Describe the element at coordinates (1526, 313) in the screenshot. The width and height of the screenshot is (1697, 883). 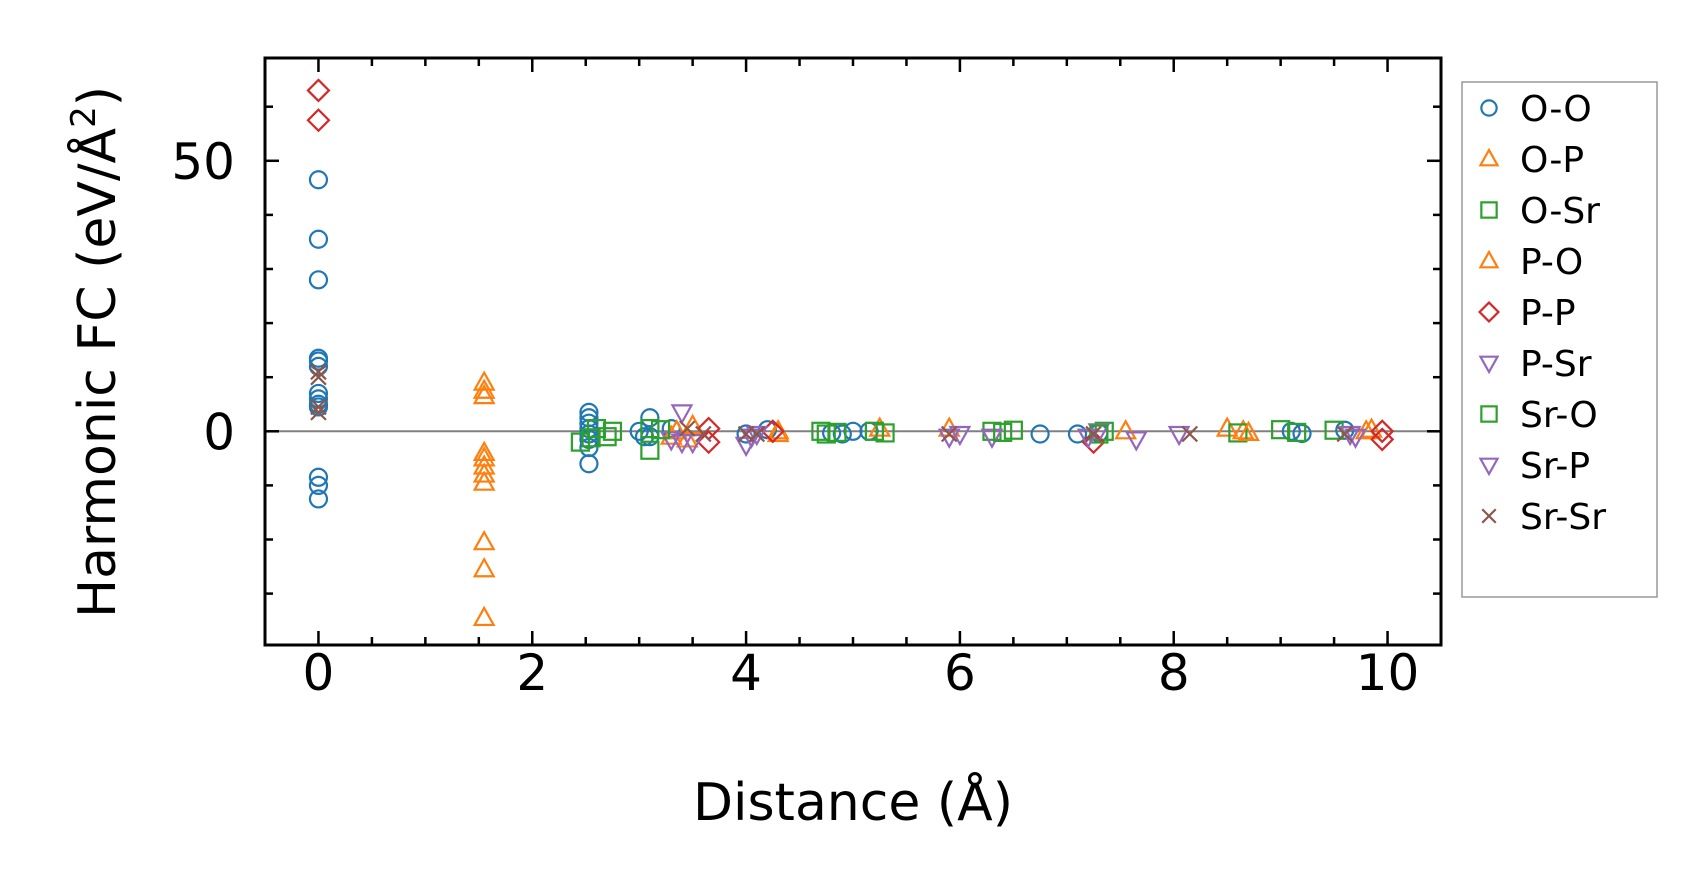
I see `legend-item: P-P` at that location.